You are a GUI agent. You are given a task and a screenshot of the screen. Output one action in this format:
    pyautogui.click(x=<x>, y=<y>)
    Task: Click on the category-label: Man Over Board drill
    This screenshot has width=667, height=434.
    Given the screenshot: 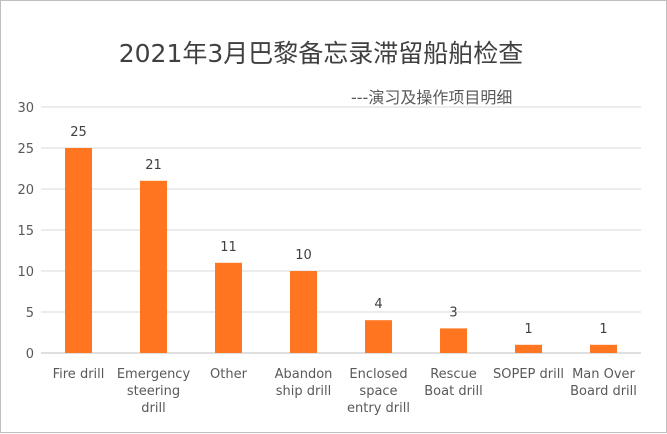 What is the action you would take?
    pyautogui.click(x=603, y=383)
    